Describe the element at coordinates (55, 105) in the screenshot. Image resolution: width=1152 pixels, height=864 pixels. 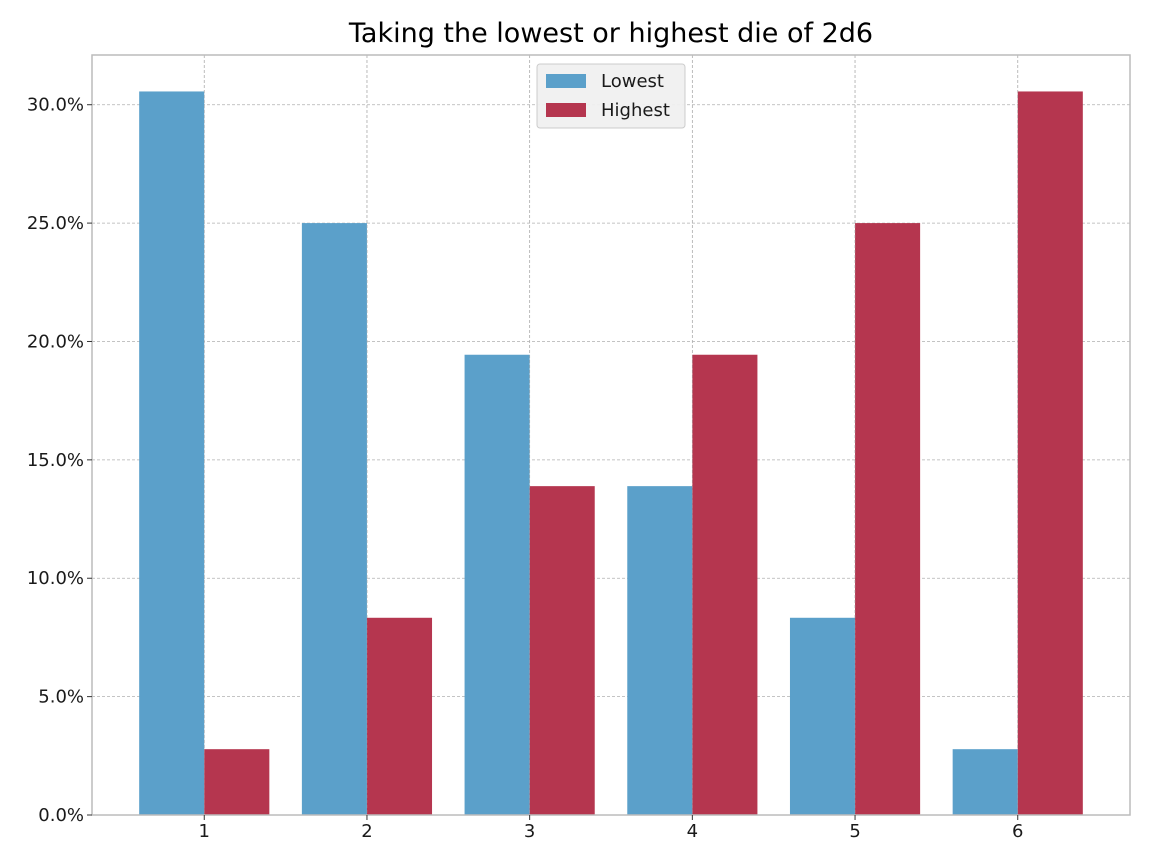
I see `y-tick-label: 30.0%` at that location.